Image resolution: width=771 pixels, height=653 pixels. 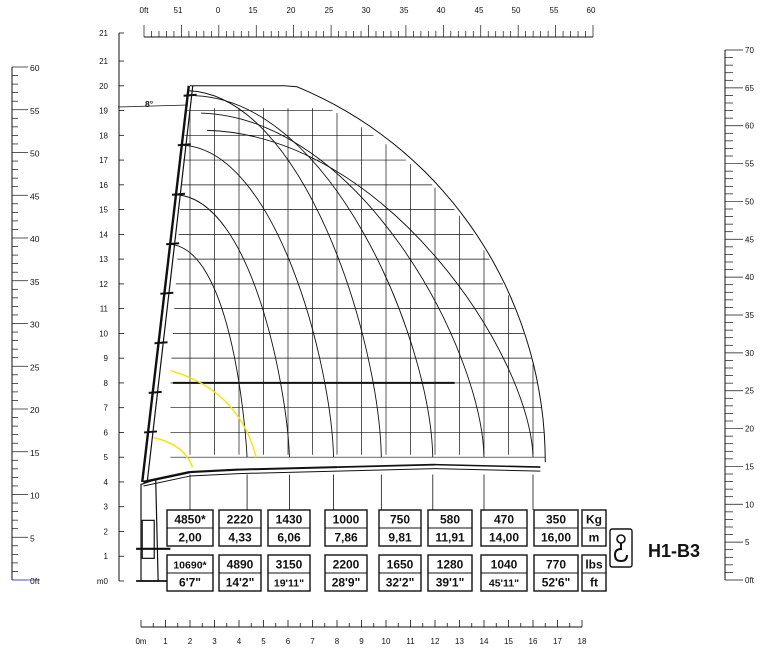 I want to click on bottom-tick-label: 3, so click(x=214, y=641).